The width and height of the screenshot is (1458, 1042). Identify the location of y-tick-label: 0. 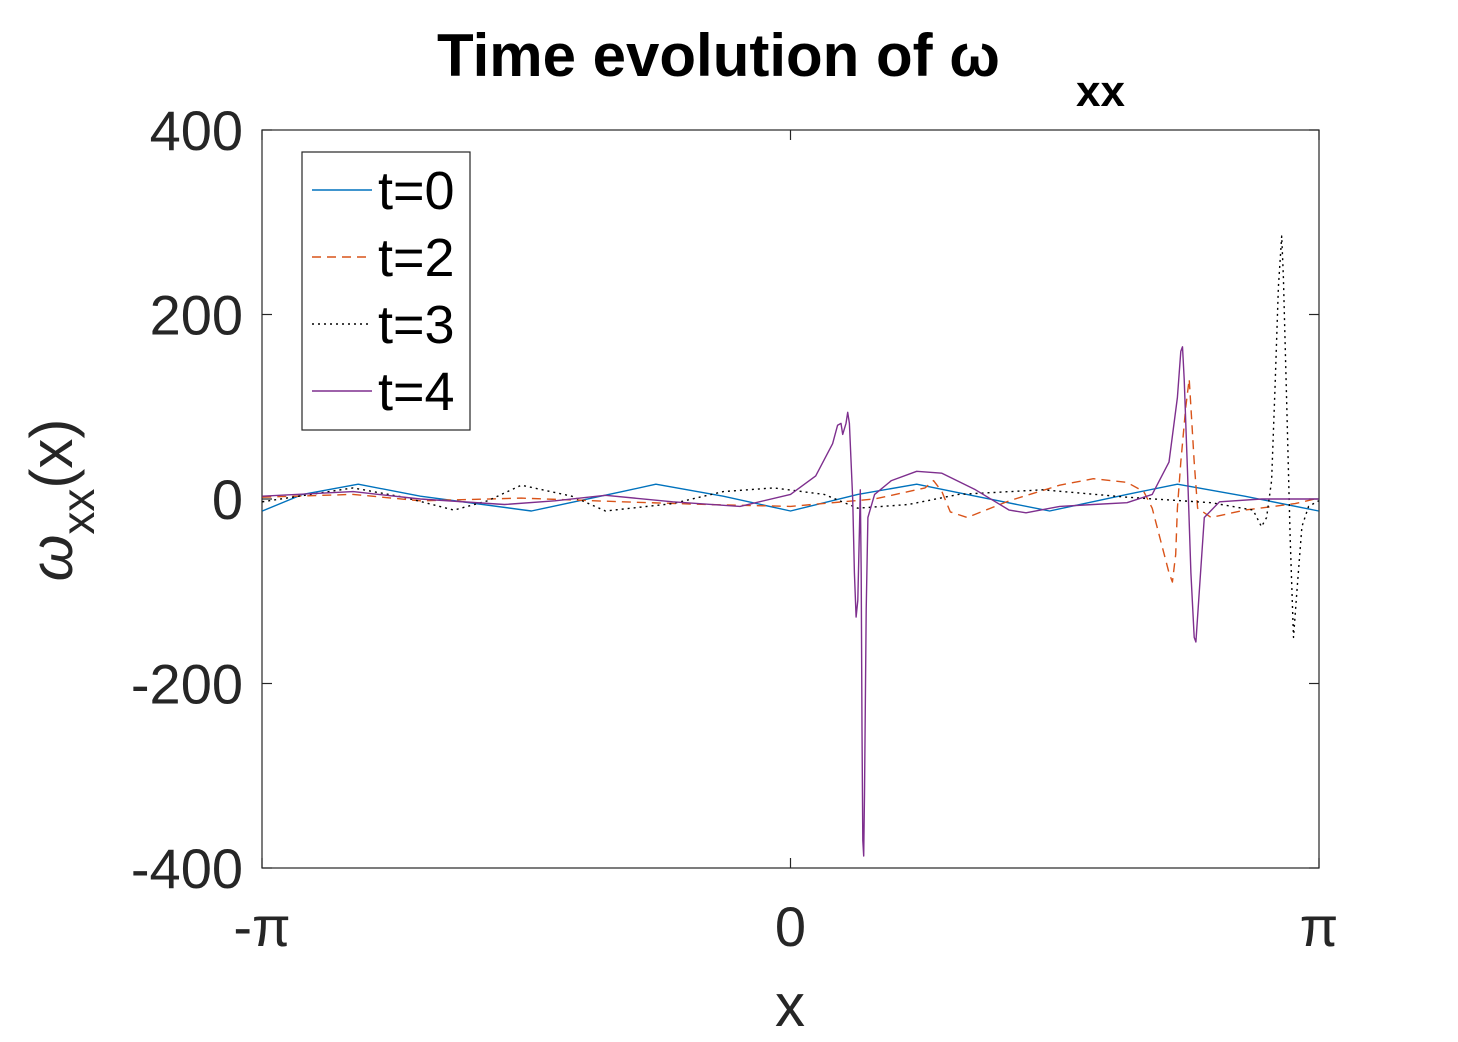
(227, 499).